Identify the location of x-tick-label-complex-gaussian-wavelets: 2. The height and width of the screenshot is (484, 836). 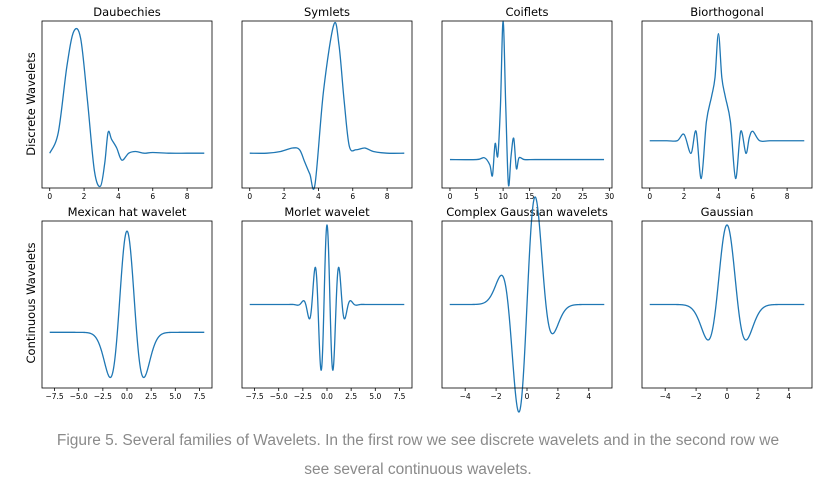
(558, 396).